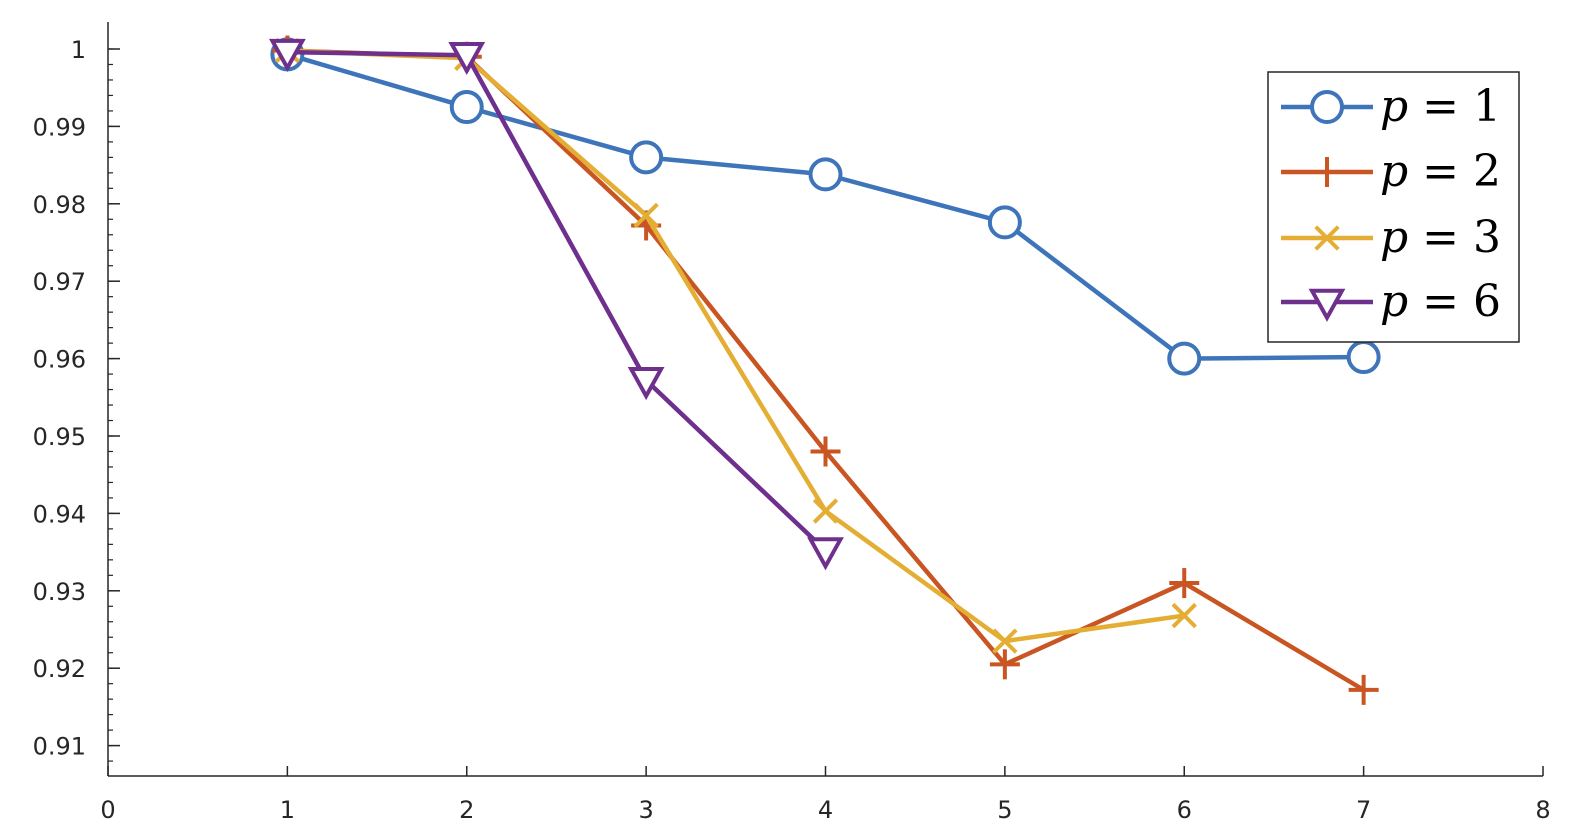 This screenshot has height=837, width=1572. Describe the element at coordinates (59, 514) in the screenshot. I see `y-tick-label: 0.94` at that location.